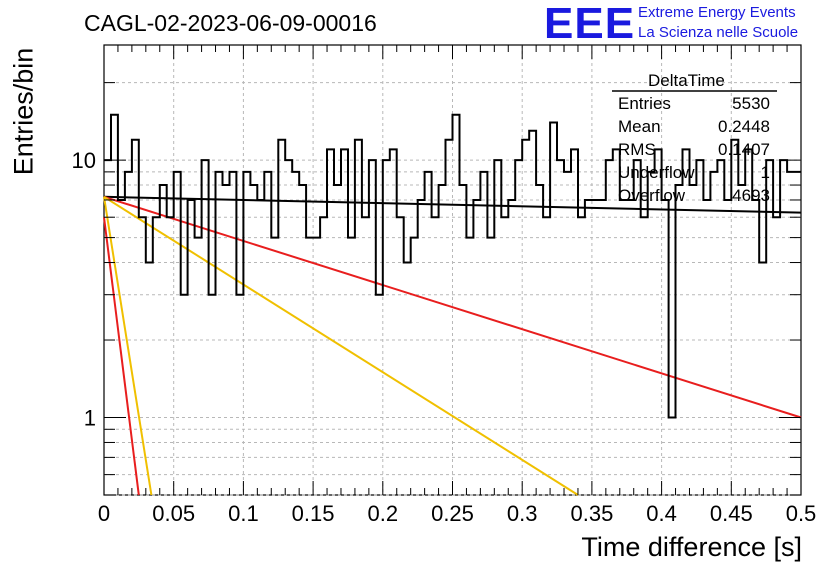 The image size is (836, 572). Describe the element at coordinates (717, 12) in the screenshot. I see `eee-logo-line1: Extreme Energy Events` at that location.